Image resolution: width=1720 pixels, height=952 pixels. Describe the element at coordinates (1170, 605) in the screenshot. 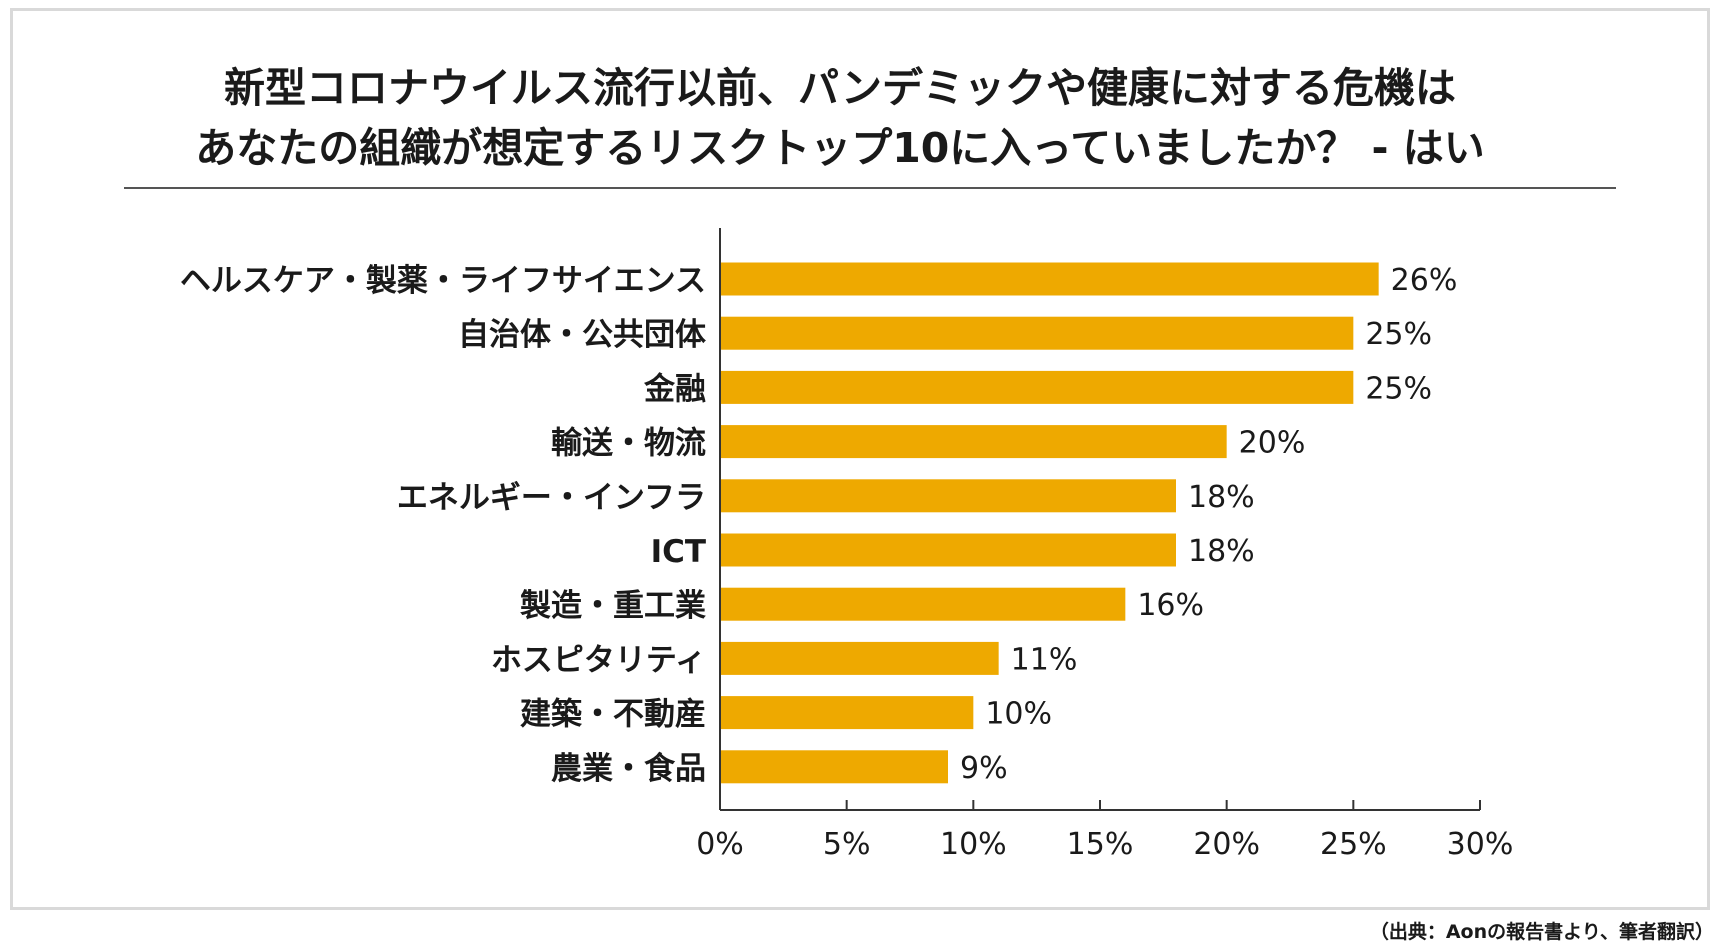

I see `data-label-7: 16%` at that location.